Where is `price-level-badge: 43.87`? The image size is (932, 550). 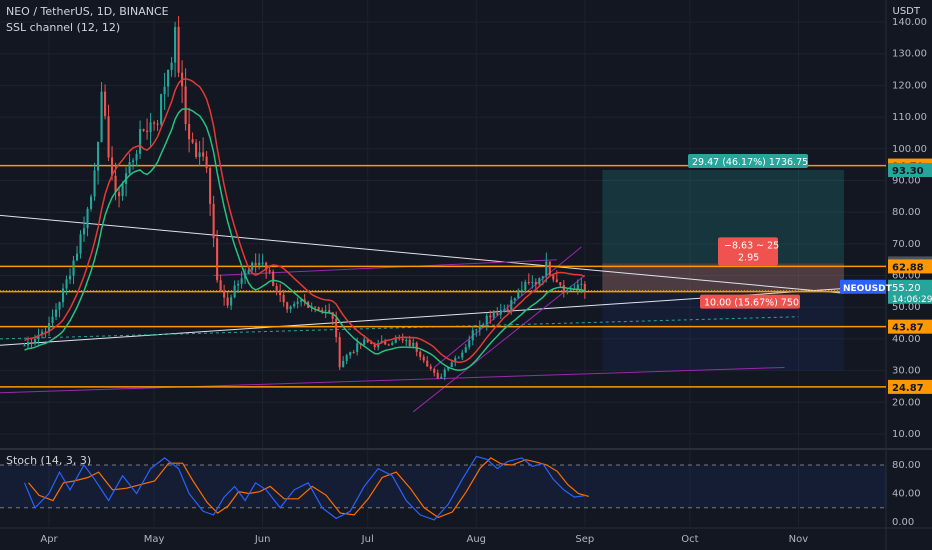 price-level-badge: 43.87 is located at coordinates (910, 326).